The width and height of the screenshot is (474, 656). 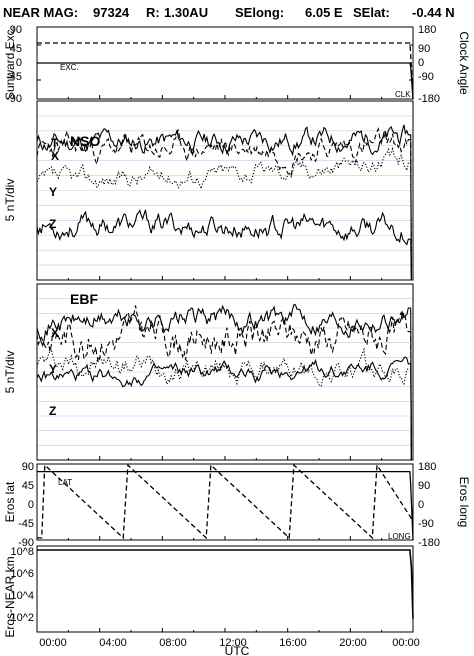 What do you see at coordinates (259, 12) in the screenshot?
I see `header-selong-label: SElong:` at bounding box center [259, 12].